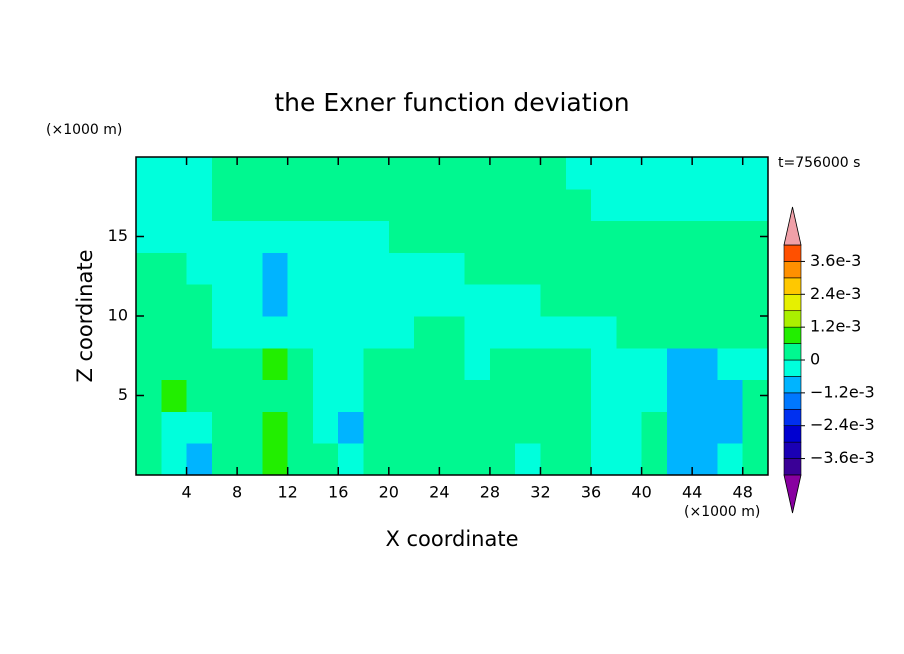 Image resolution: width=904 pixels, height=654 pixels. Describe the element at coordinates (237, 492) in the screenshot. I see `x-tick-label: 8` at that location.